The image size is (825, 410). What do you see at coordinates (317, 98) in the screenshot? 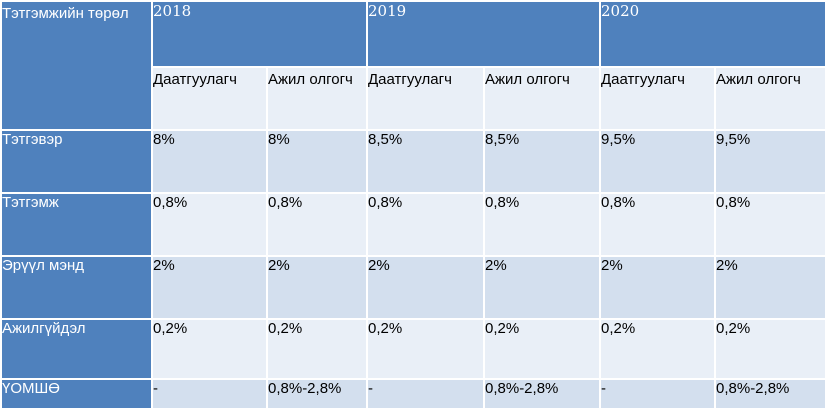
I see `payer-employer-2018: Ажил олгогч` at bounding box center [317, 98].